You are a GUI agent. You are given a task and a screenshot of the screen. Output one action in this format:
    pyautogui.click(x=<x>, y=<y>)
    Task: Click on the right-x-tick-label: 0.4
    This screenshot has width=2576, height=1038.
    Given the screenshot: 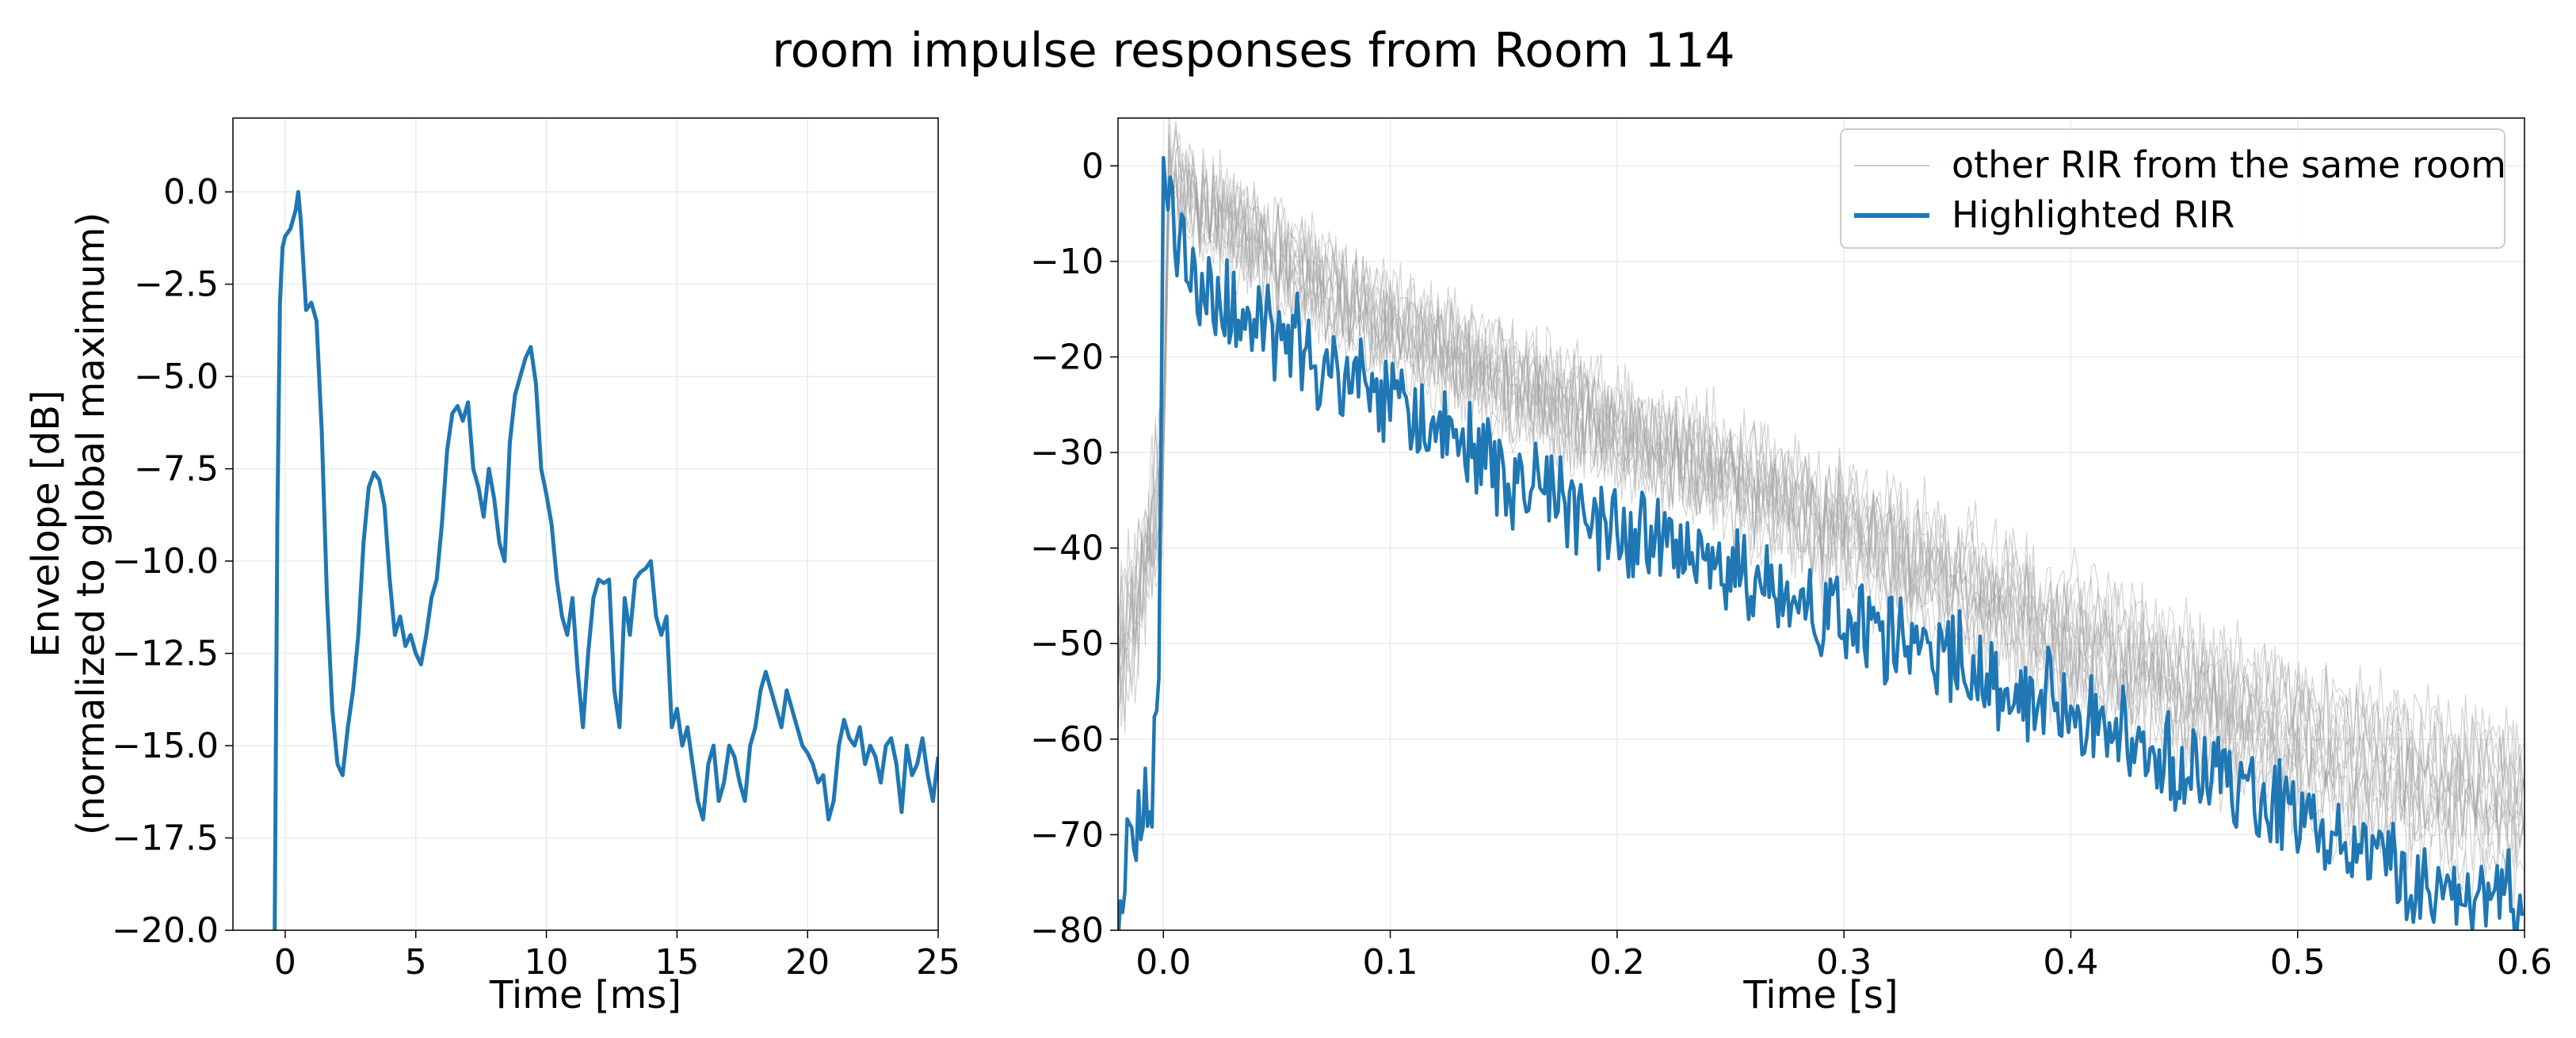 What is the action you would take?
    pyautogui.click(x=2070, y=962)
    